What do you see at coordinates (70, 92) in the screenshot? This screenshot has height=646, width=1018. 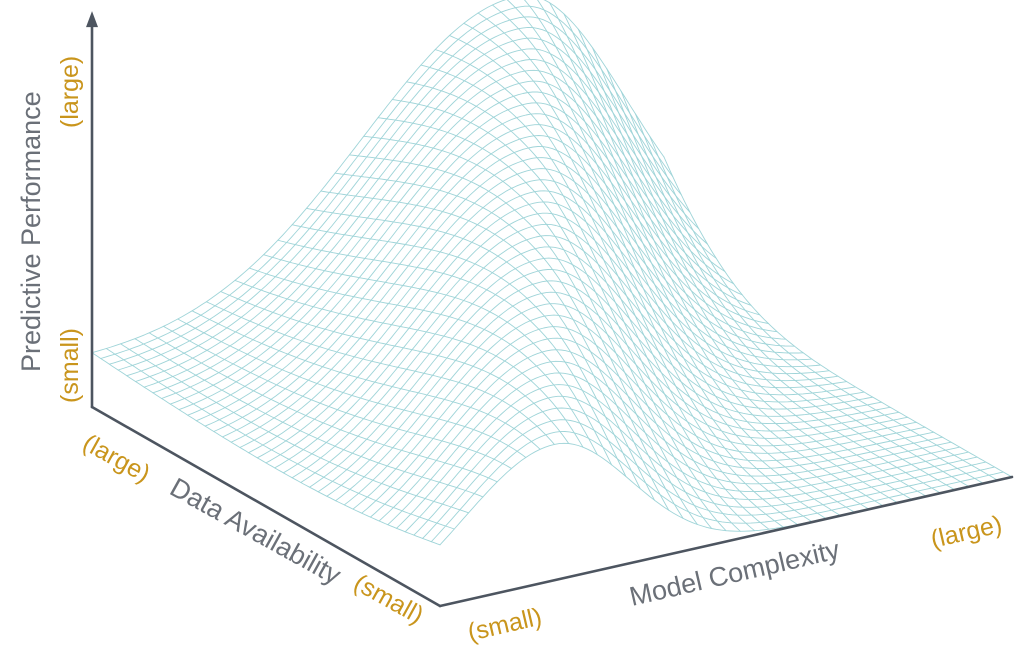 I see `z-tick-label-large: (large)` at bounding box center [70, 92].